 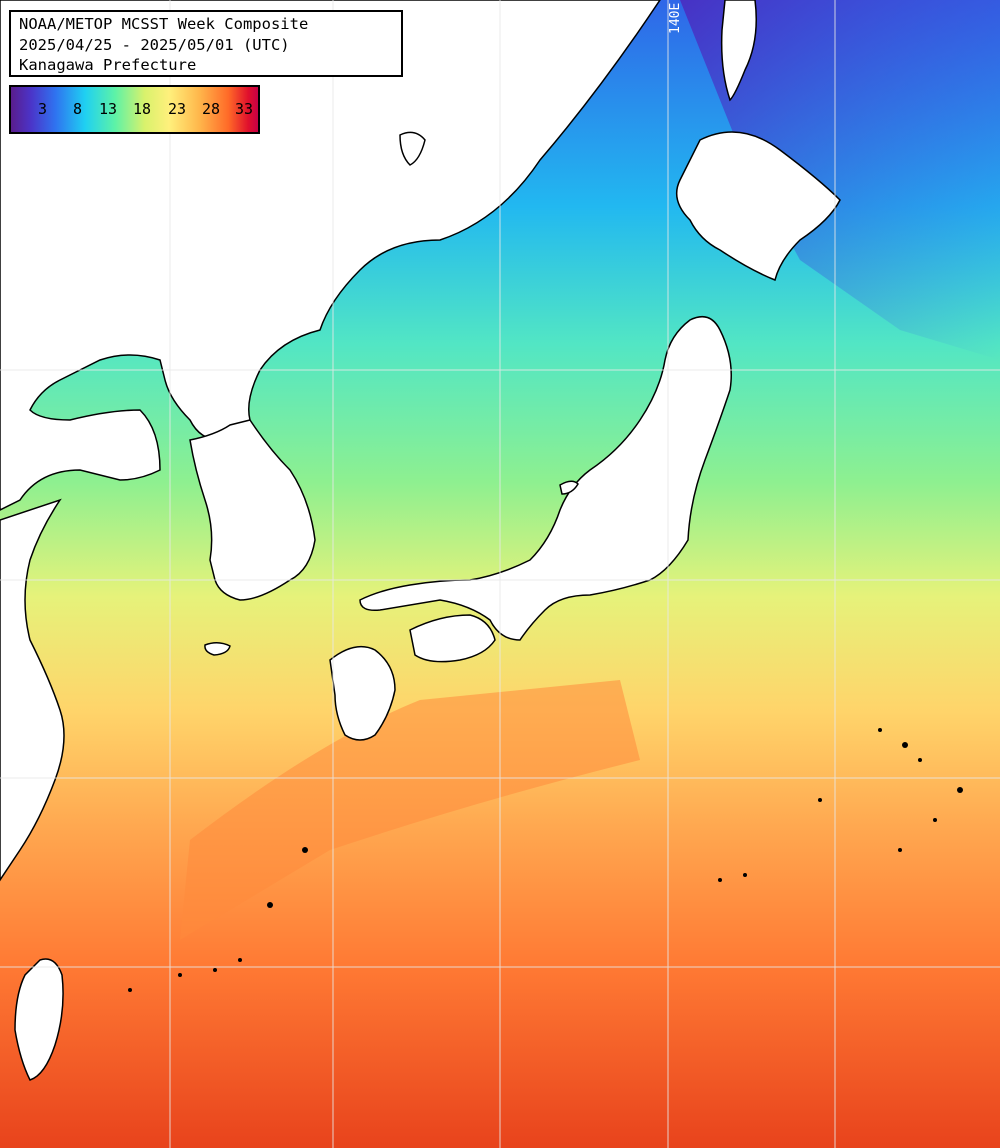 What do you see at coordinates (738, 51) in the screenshot?
I see `sakhalin` at bounding box center [738, 51].